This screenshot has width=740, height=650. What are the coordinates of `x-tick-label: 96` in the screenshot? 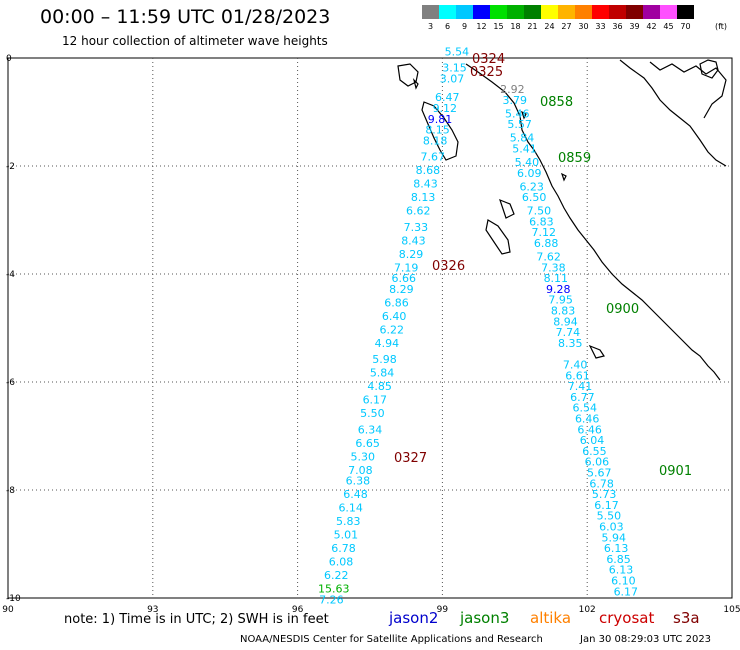 It's located at (298, 610).